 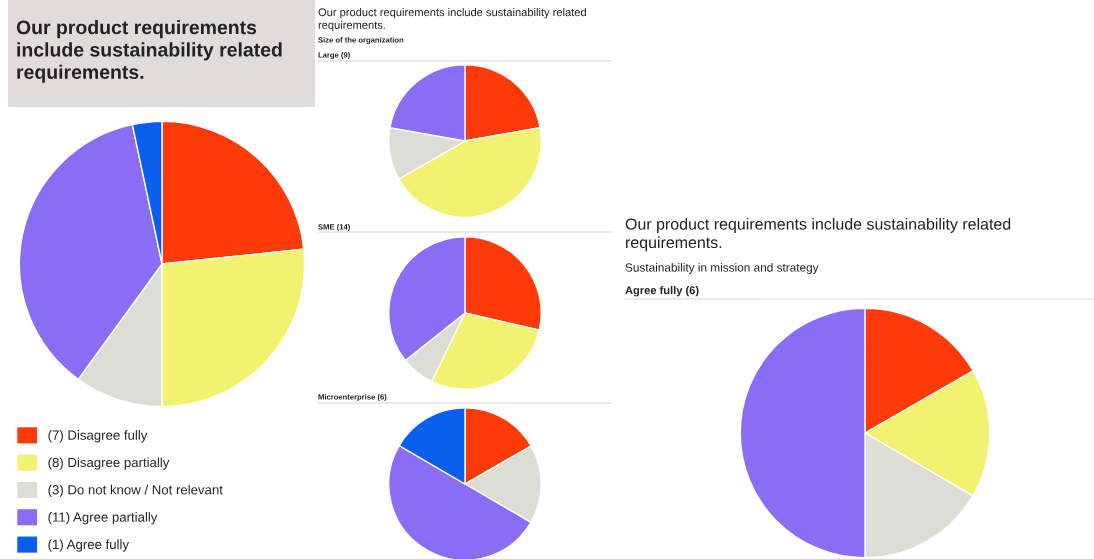 I want to click on text: Agree fully (6), so click(x=662, y=291).